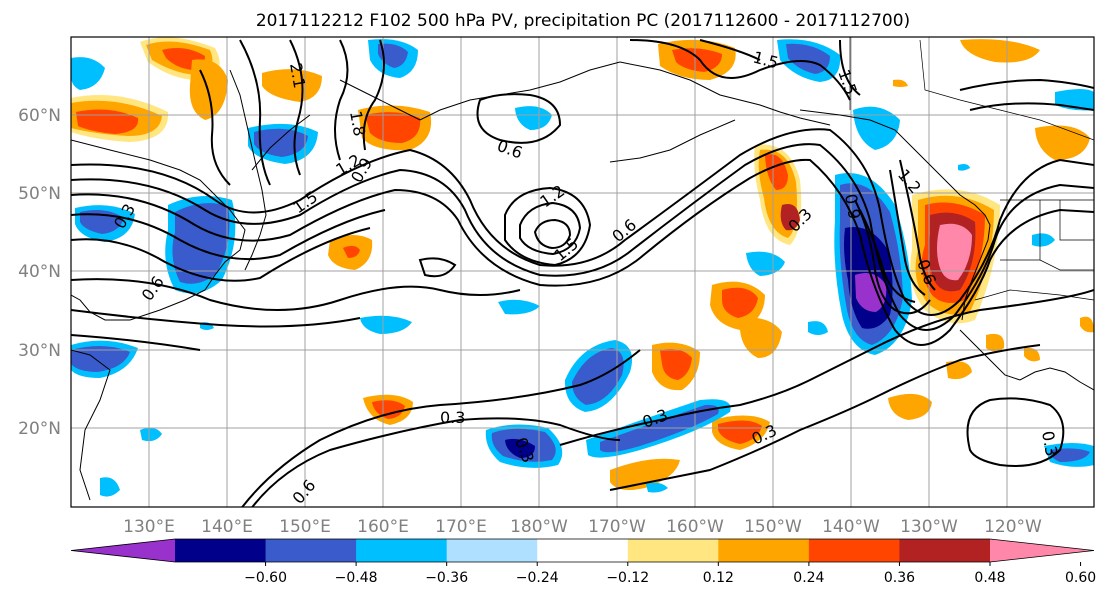 This screenshot has height=601, width=1105. Describe the element at coordinates (617, 527) in the screenshot. I see `lon-label: 170°W` at that location.